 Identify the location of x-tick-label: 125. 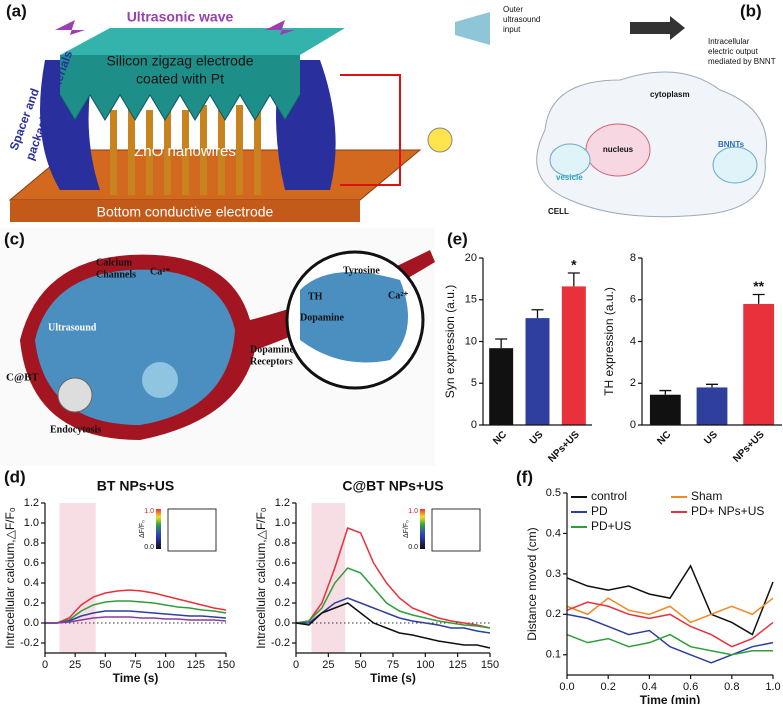
(196, 665).